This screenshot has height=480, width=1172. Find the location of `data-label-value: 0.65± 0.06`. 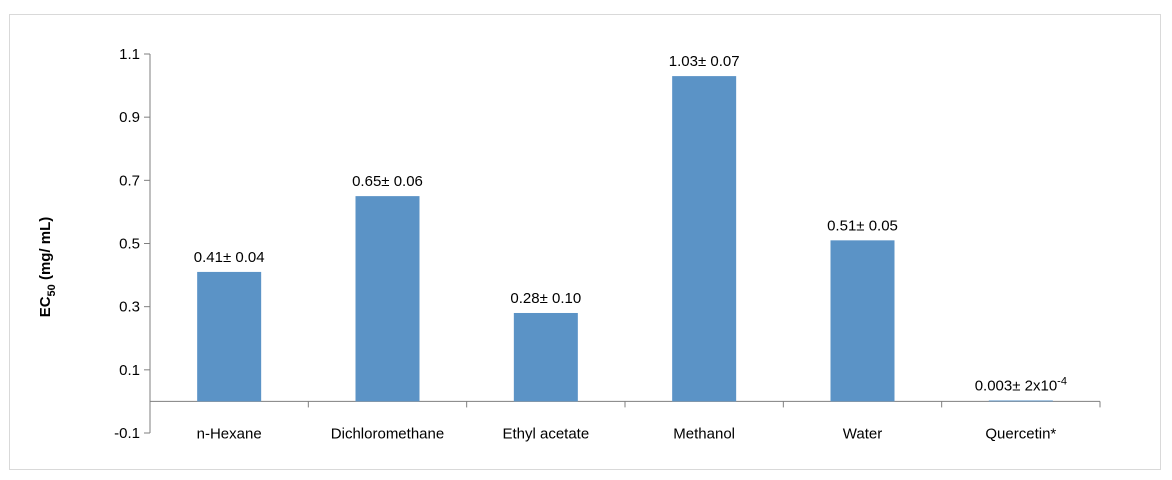

data-label-value: 0.65± 0.06 is located at coordinates (387, 181).